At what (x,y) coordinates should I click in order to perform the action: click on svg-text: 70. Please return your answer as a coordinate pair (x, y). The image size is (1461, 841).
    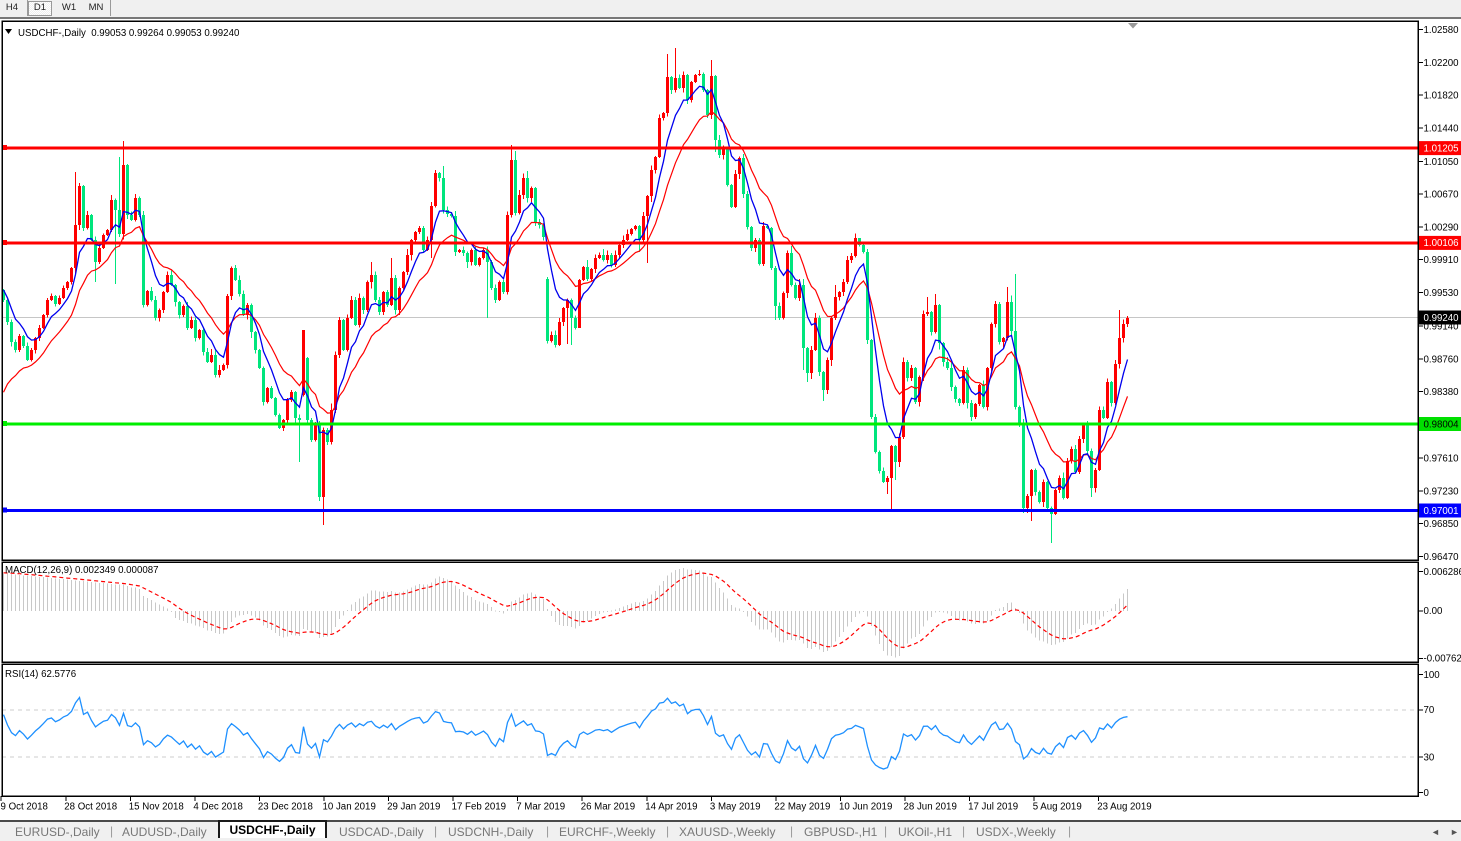
    Looking at the image, I should click on (1429, 710).